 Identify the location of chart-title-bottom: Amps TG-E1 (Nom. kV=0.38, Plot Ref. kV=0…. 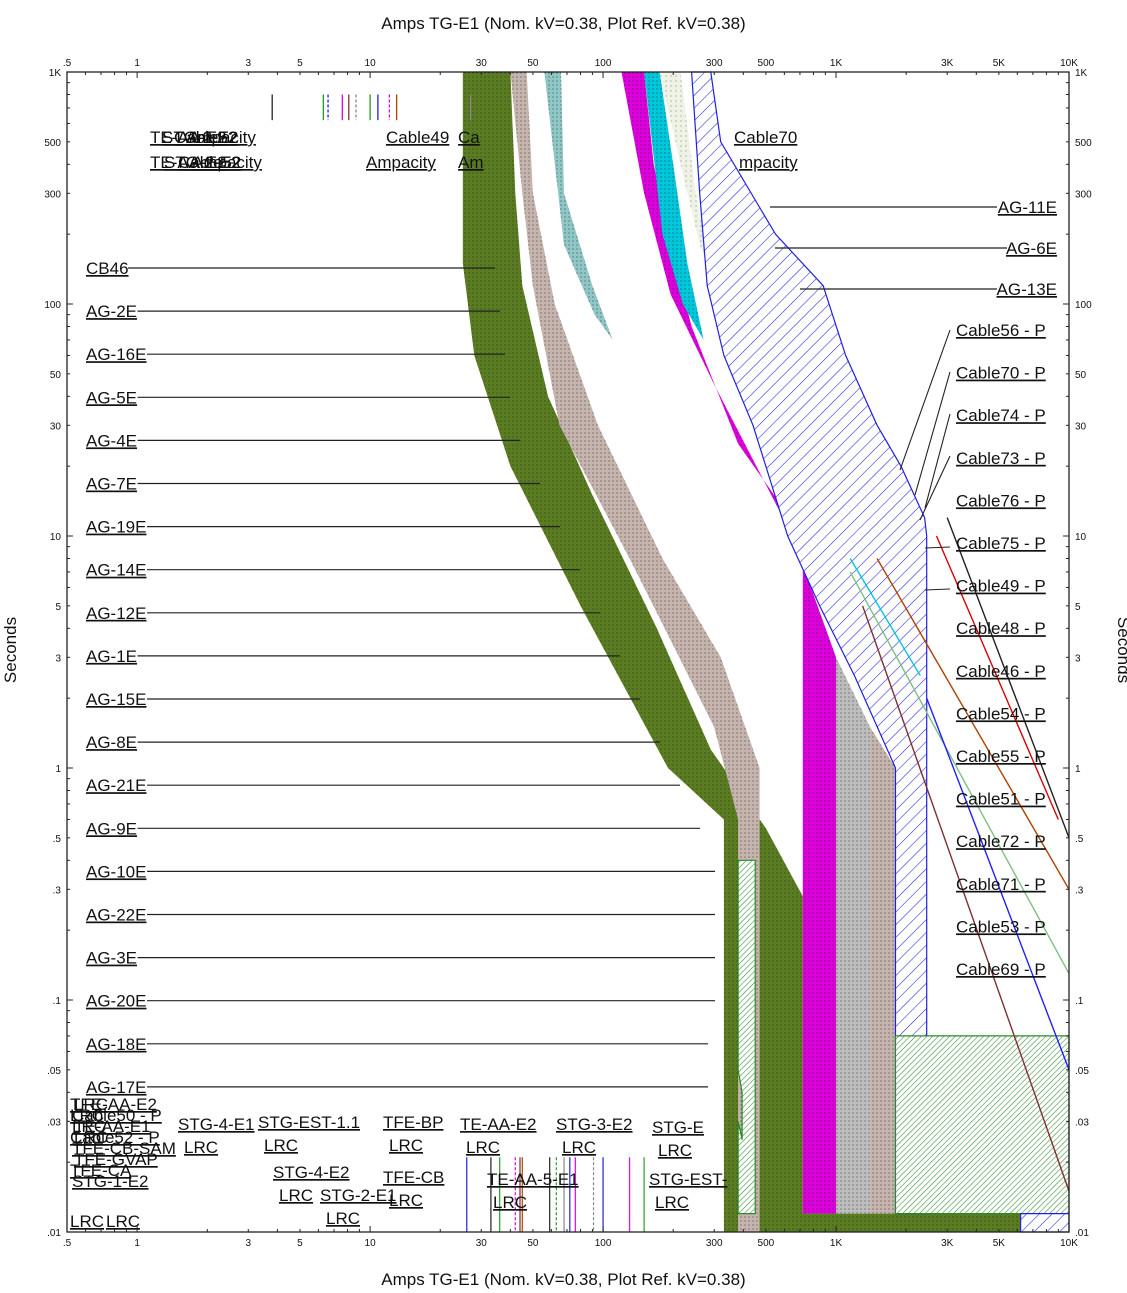
(563, 1279).